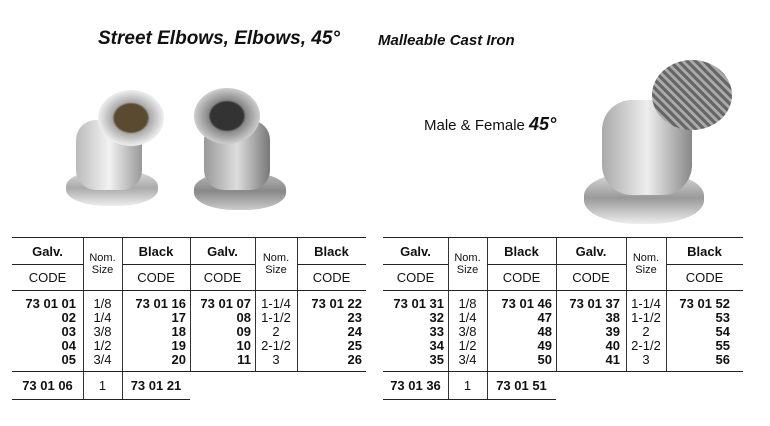 The height and width of the screenshot is (426, 770). Describe the element at coordinates (117, 150) in the screenshot. I see `galvanized-elbow-image` at that location.